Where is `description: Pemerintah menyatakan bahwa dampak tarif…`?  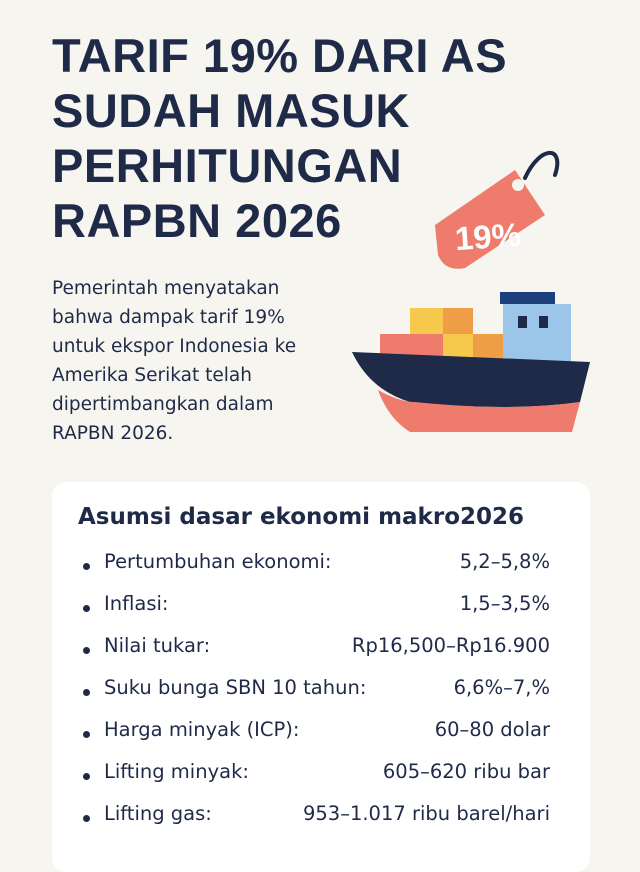 description: Pemerintah menyatakan bahwa dampak tarif… is located at coordinates (174, 361).